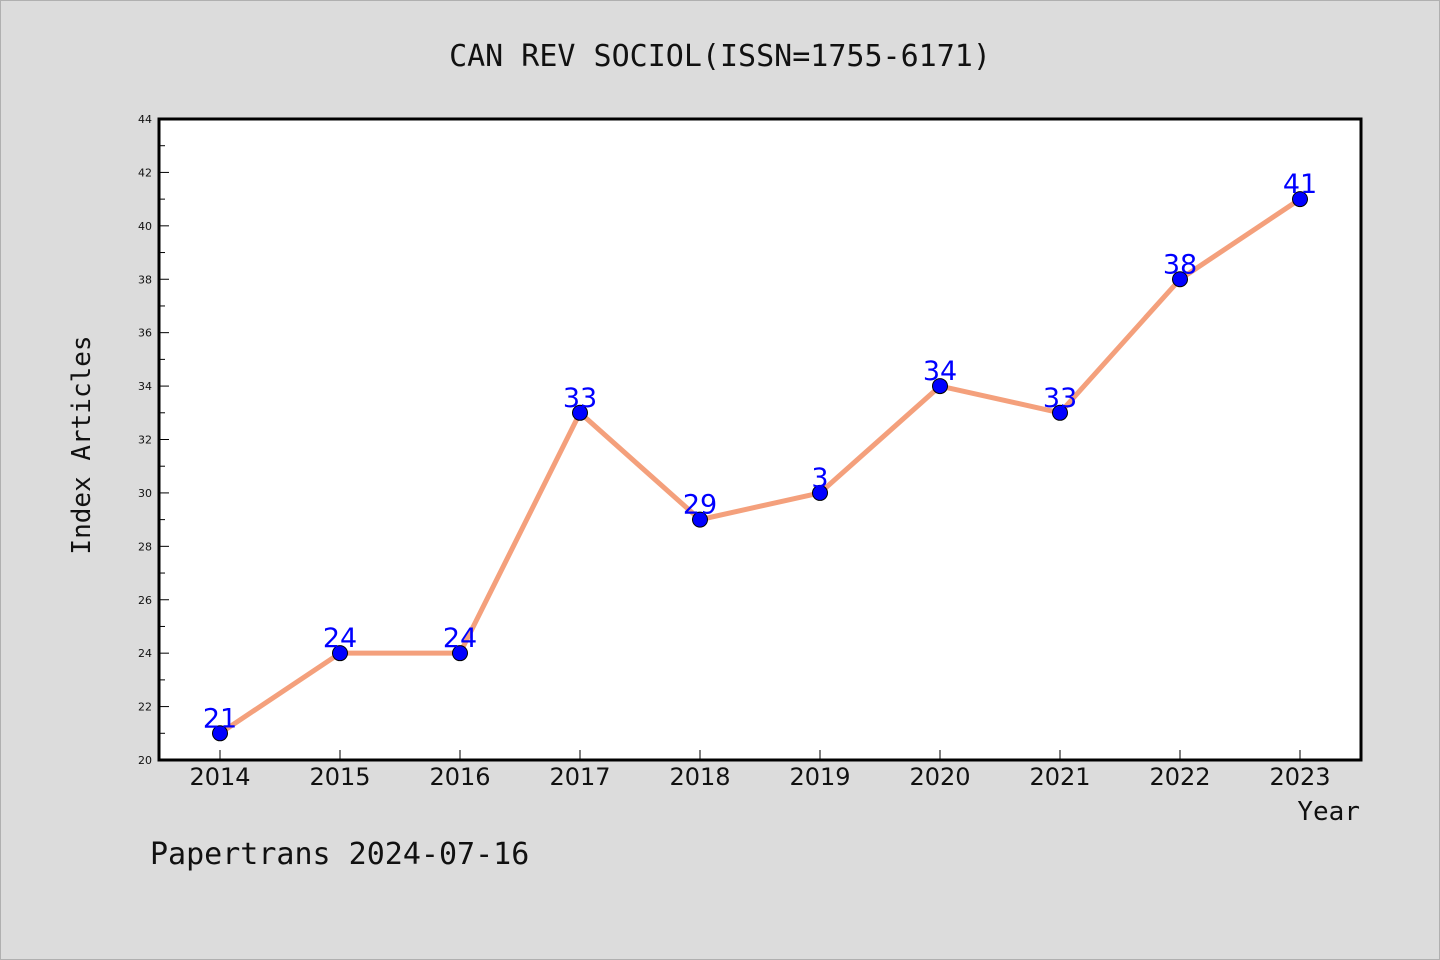 The height and width of the screenshot is (960, 1440). What do you see at coordinates (82, 444) in the screenshot?
I see `y-axis-title: Index Articles` at bounding box center [82, 444].